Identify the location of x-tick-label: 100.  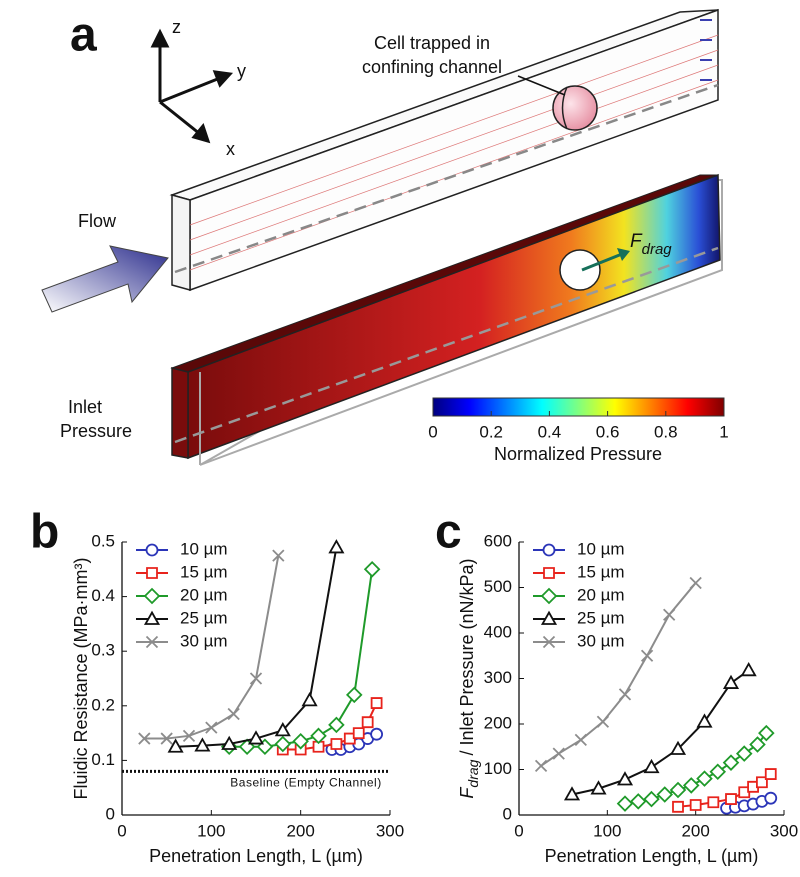
(211, 830).